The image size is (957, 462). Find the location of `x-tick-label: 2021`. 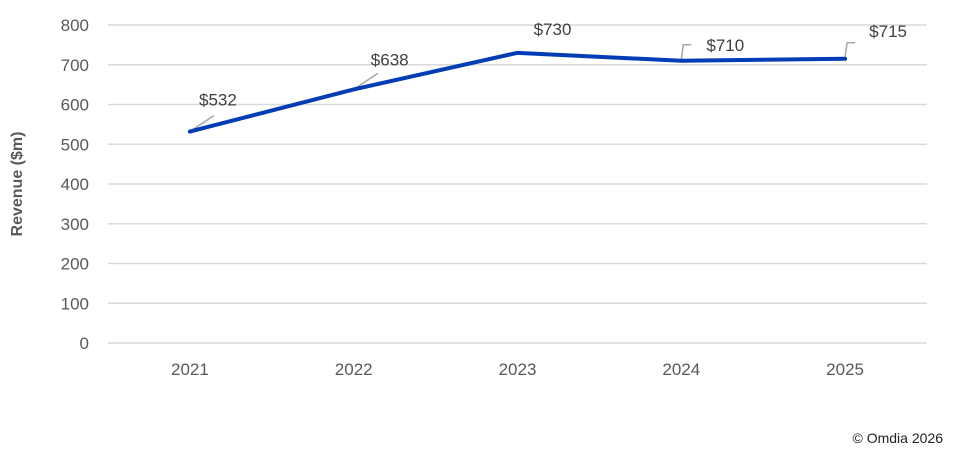

x-tick-label: 2021 is located at coordinates (190, 369).